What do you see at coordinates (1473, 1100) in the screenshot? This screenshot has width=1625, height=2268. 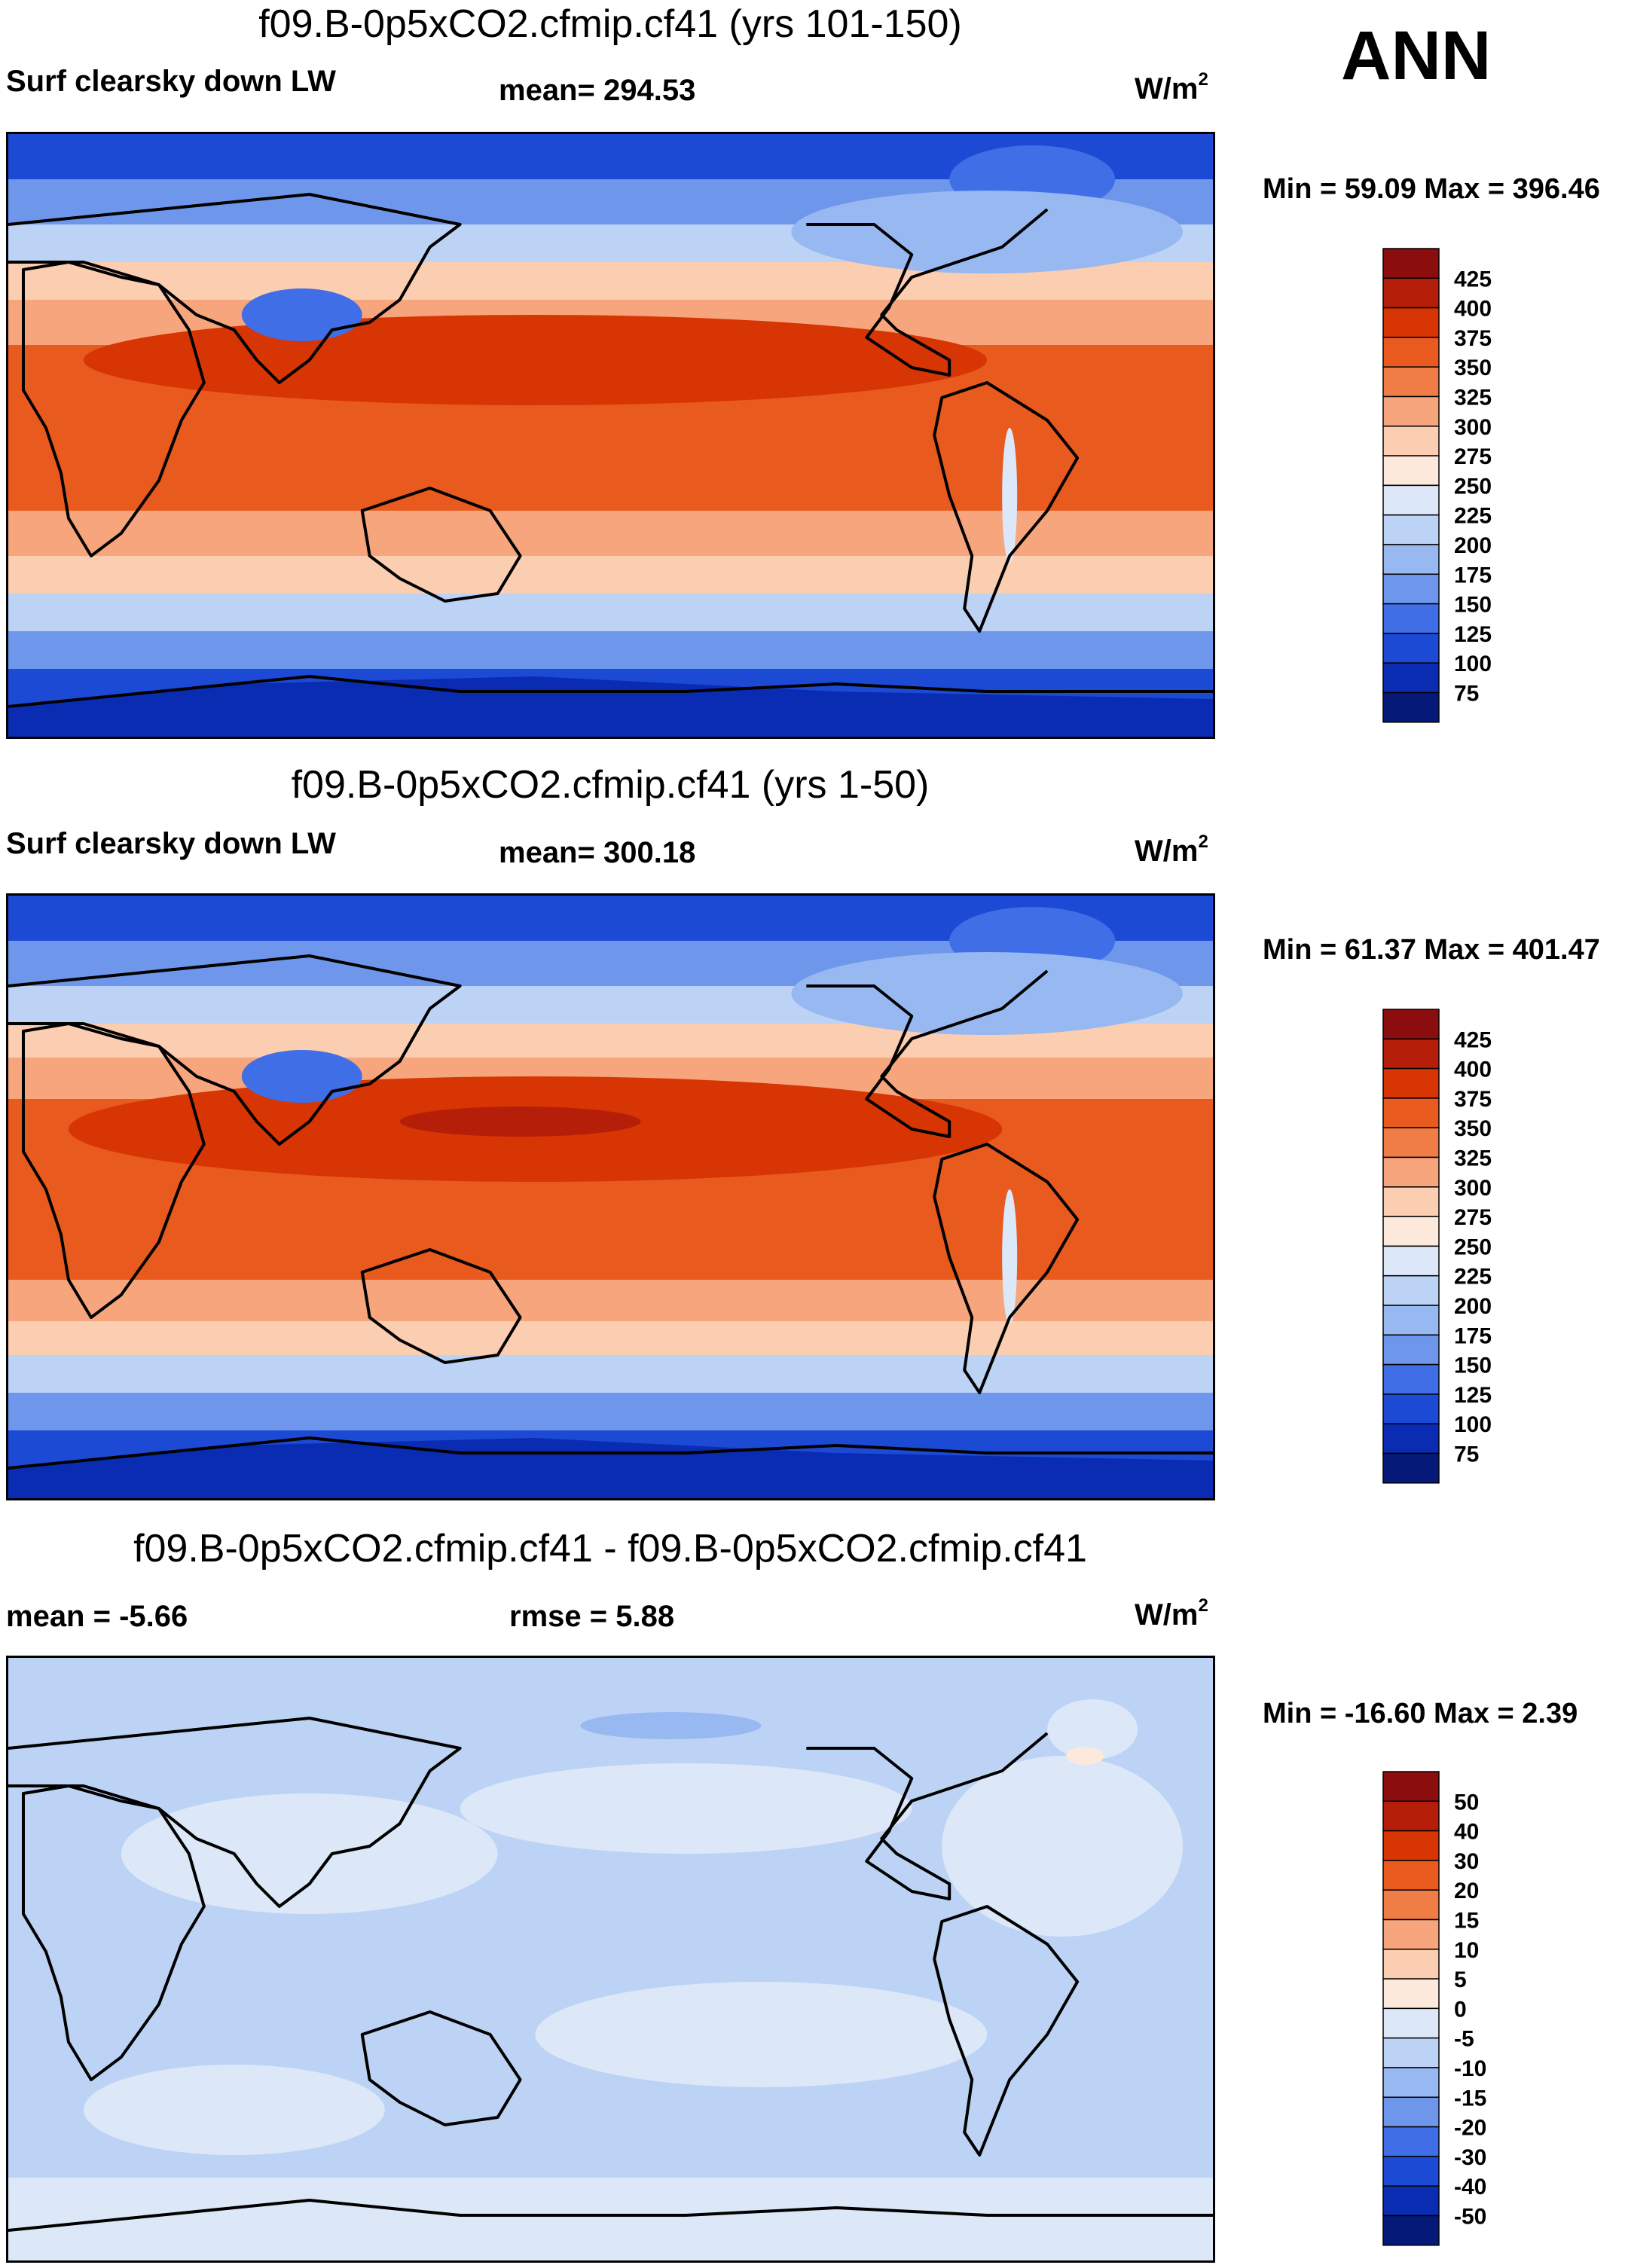 I see `panel-2-colorbar-tick-label: 375` at bounding box center [1473, 1100].